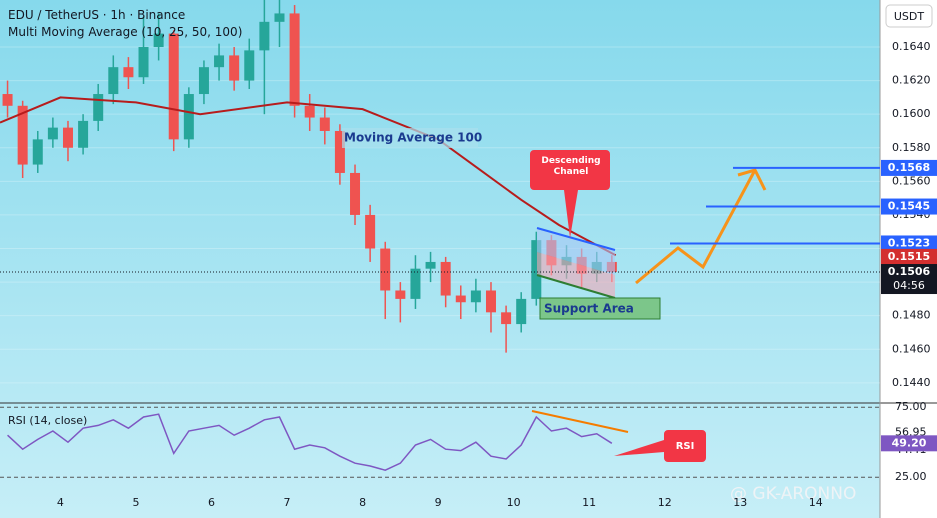  Describe the element at coordinates (696, 227) in the screenshot. I see `projection-arrow` at that location.